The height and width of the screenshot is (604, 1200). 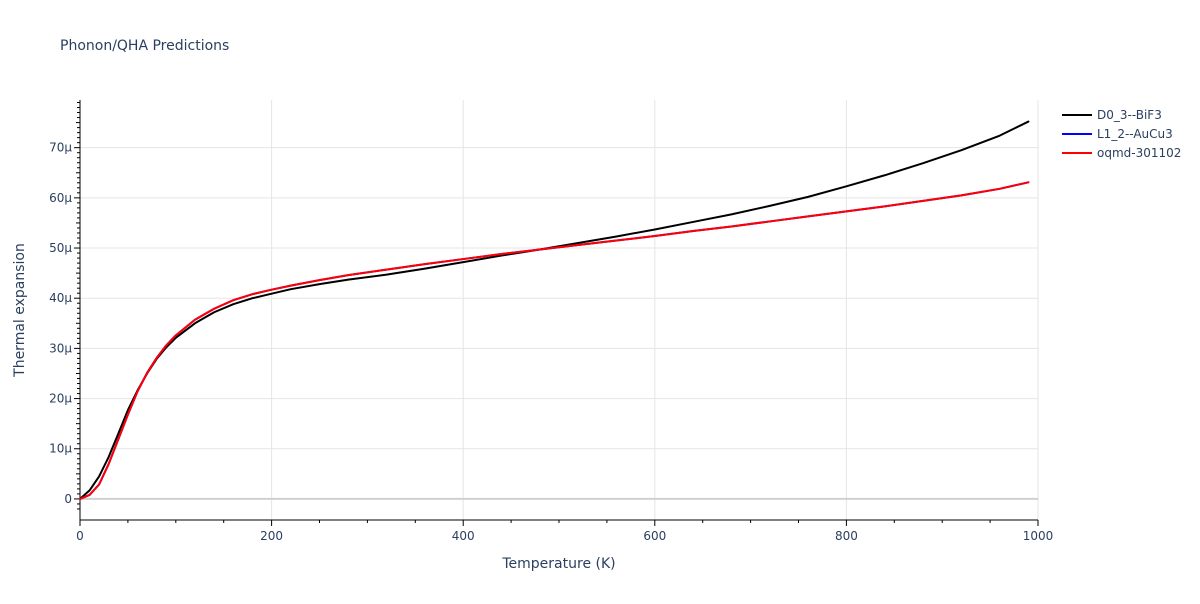 I want to click on y-tick-label: 10μ, so click(x=60, y=449).